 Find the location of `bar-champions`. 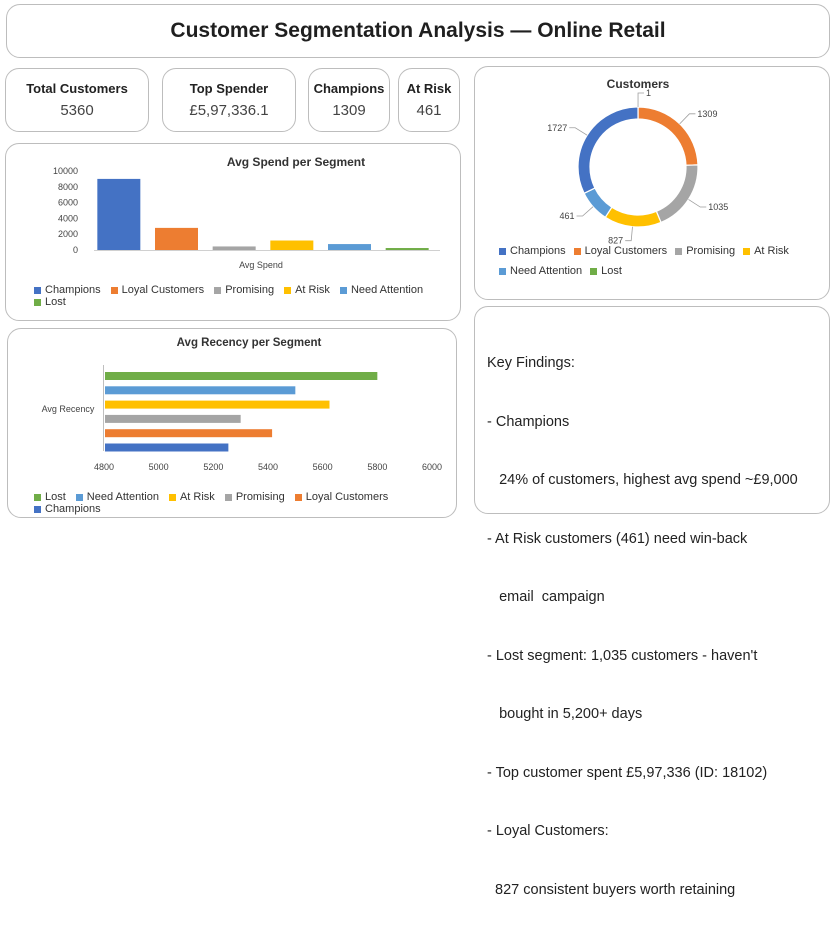

bar-champions is located at coordinates (118, 214).